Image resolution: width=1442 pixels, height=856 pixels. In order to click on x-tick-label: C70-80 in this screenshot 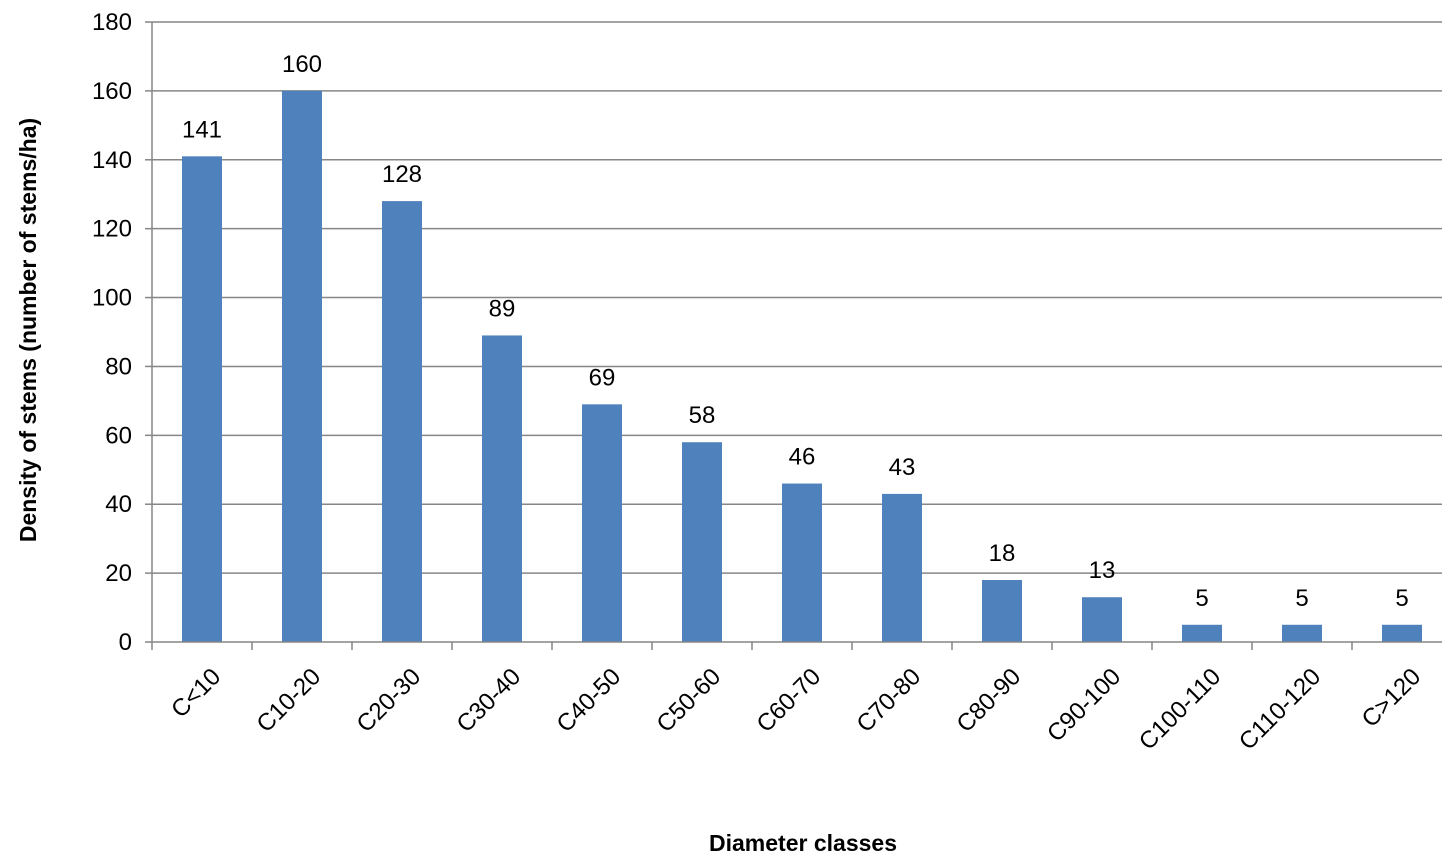, I will do `click(888, 700)`.